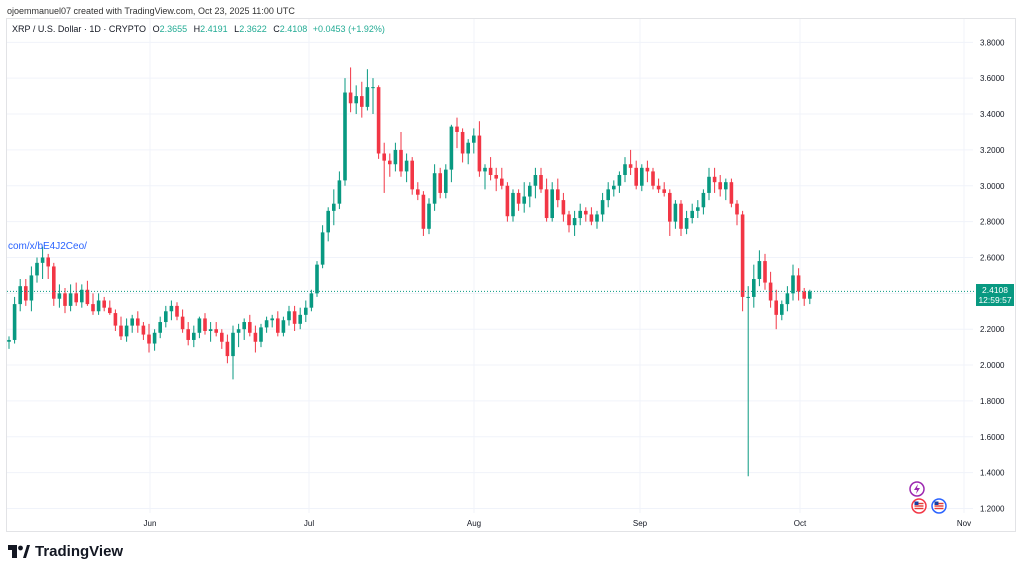 The height and width of the screenshot is (573, 1024). I want to click on y-tick-label: 2.2000, so click(992, 329).